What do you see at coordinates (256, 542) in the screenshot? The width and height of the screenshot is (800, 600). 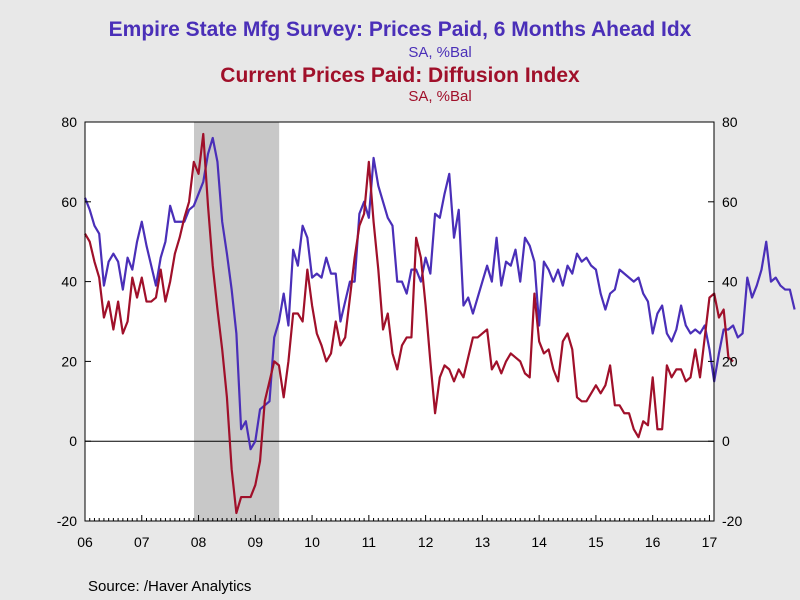 I see `x-tick-label: 09` at bounding box center [256, 542].